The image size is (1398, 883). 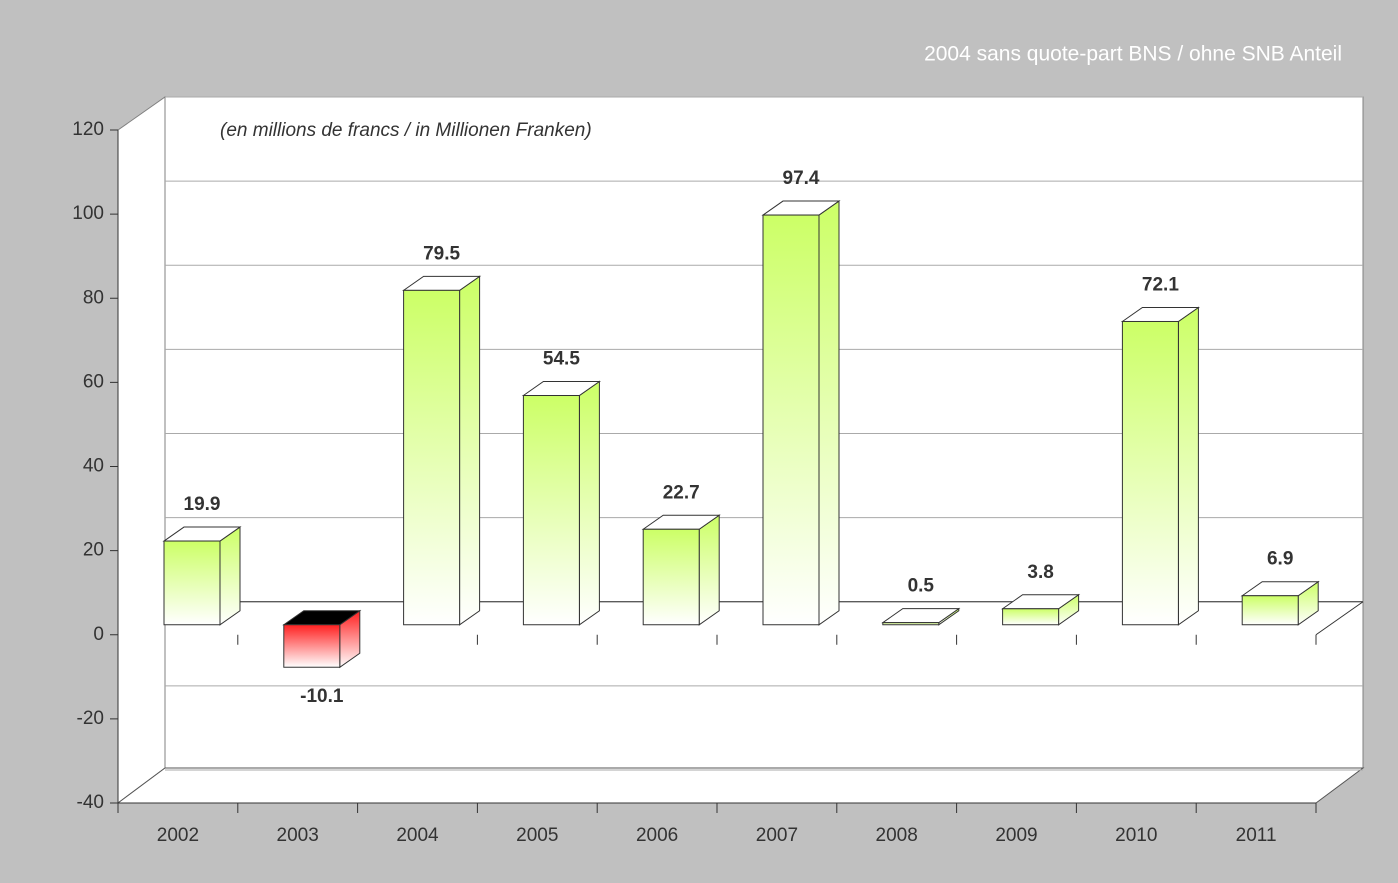 What do you see at coordinates (93, 381) in the screenshot?
I see `y-tick-label: 60` at bounding box center [93, 381].